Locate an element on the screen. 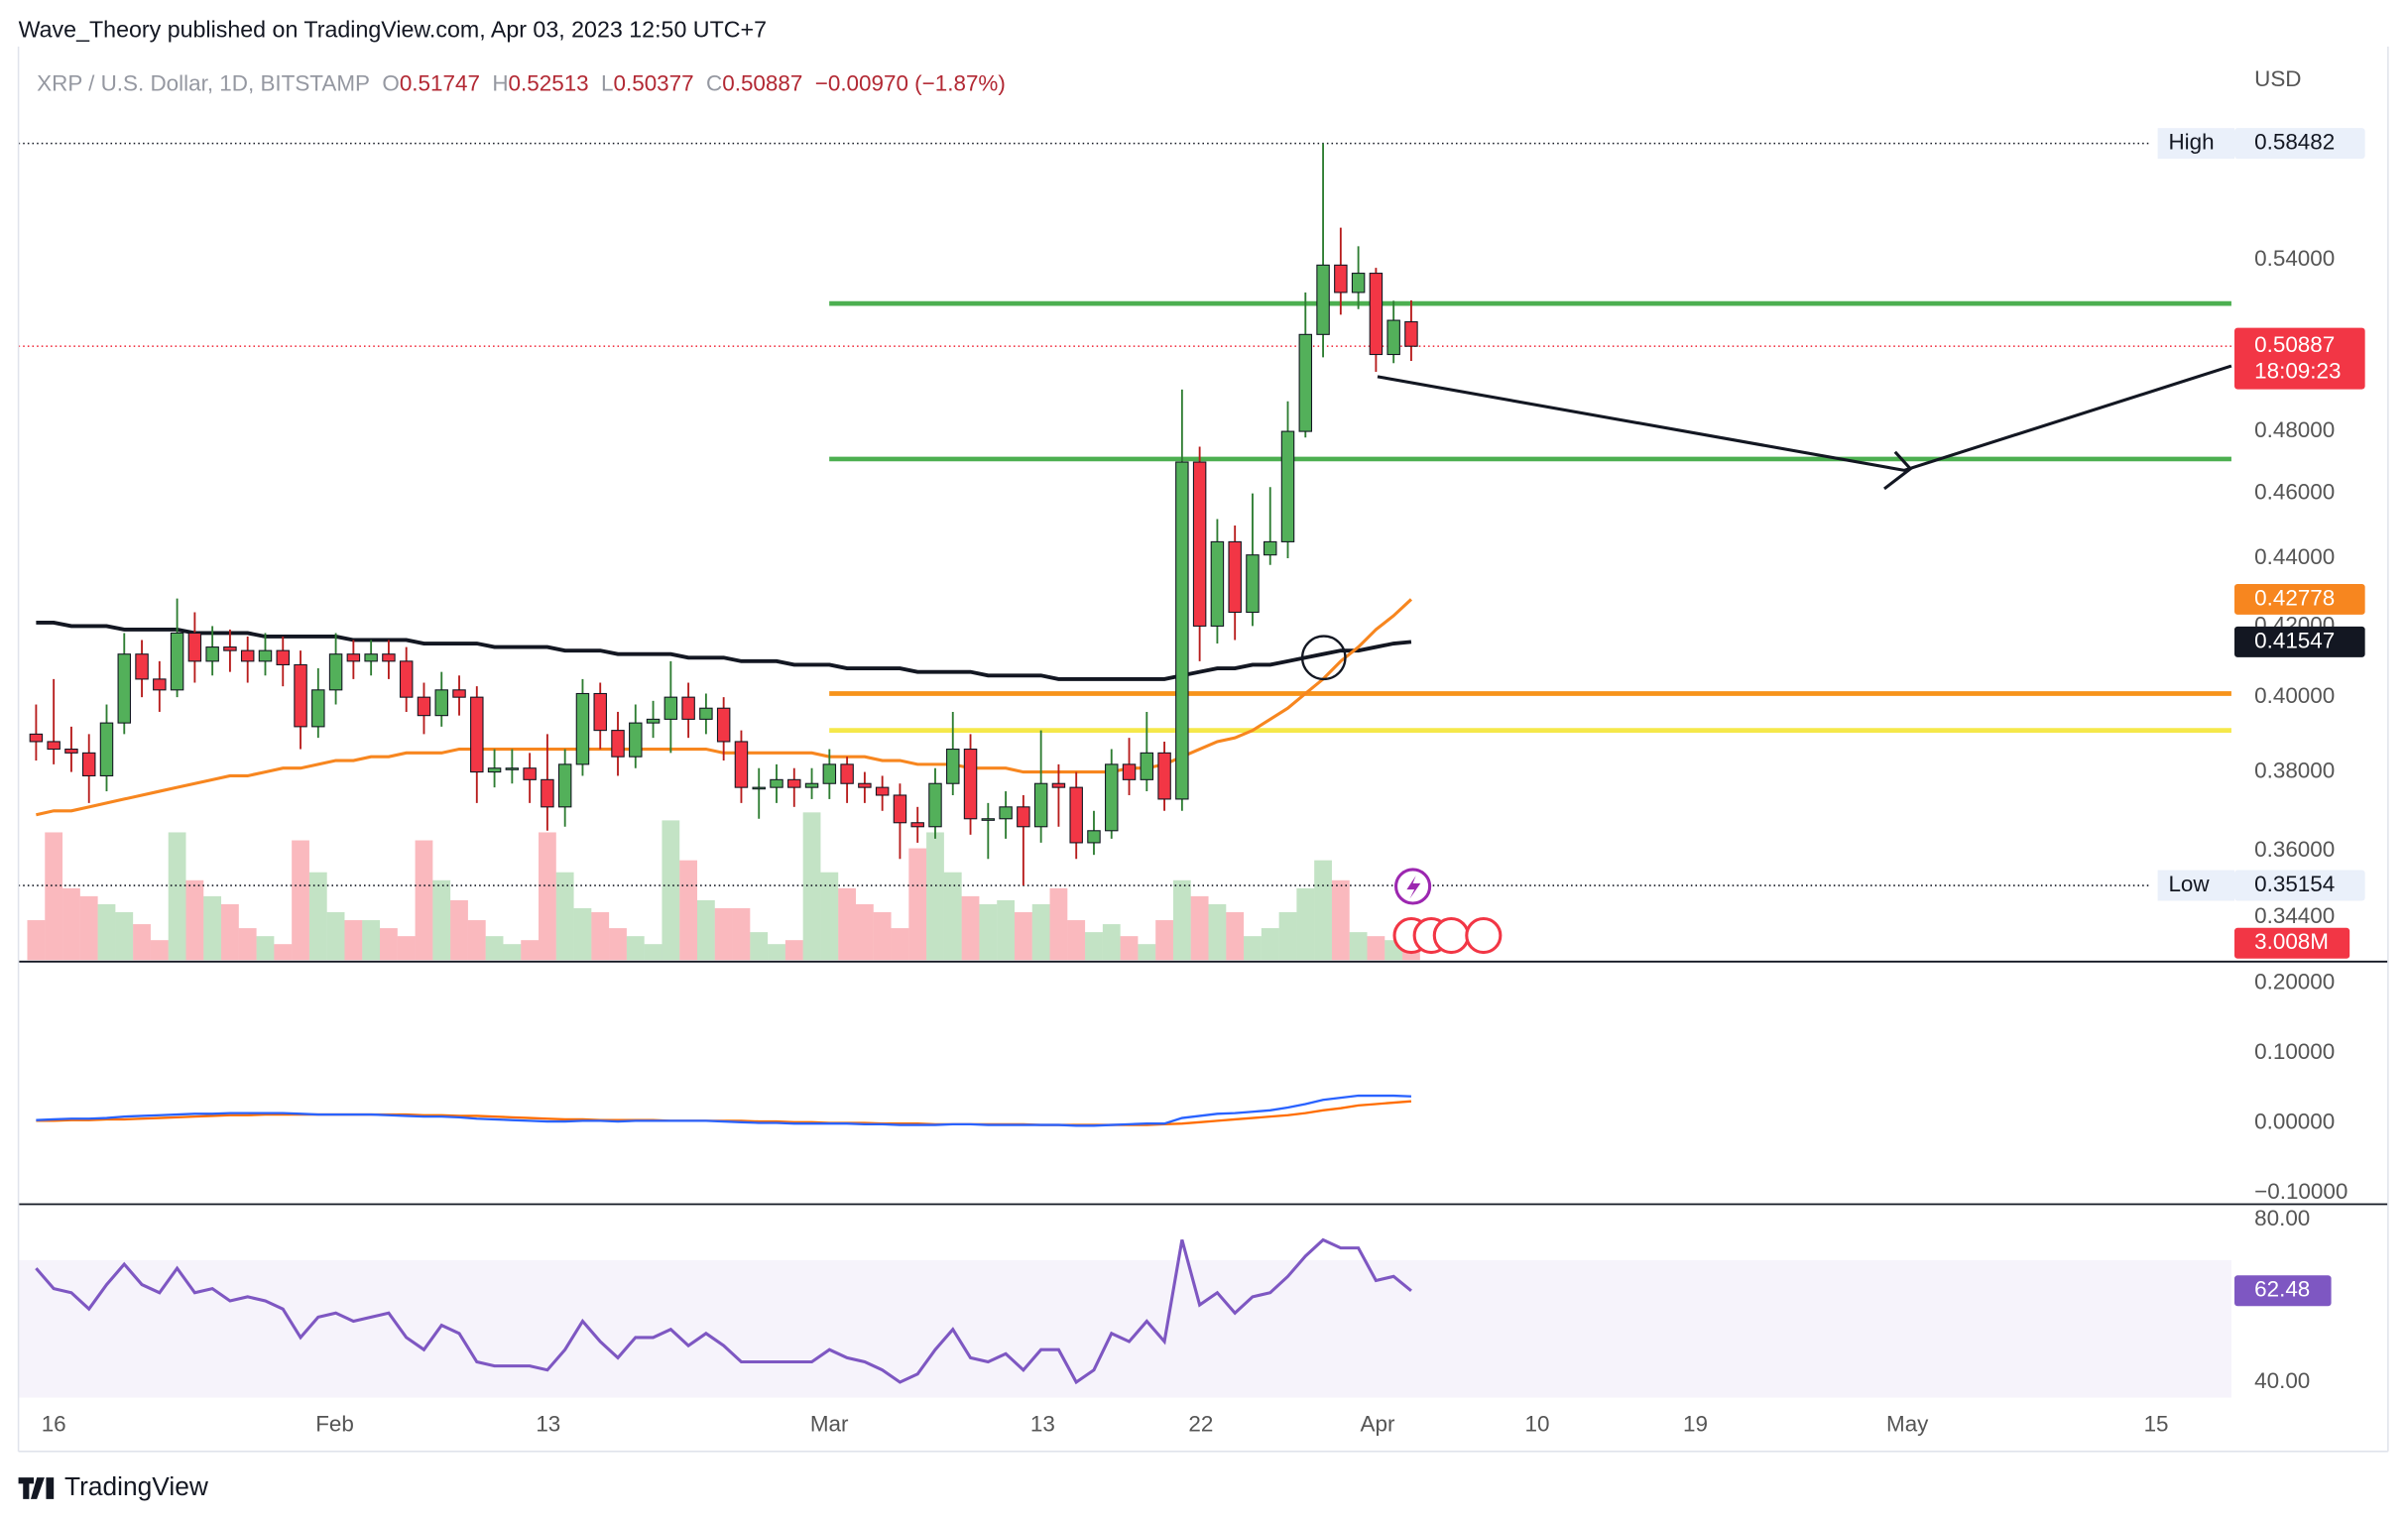 Image resolution: width=2408 pixels, height=1521 pixels. x-tick-label: Apr is located at coordinates (1378, 1423).